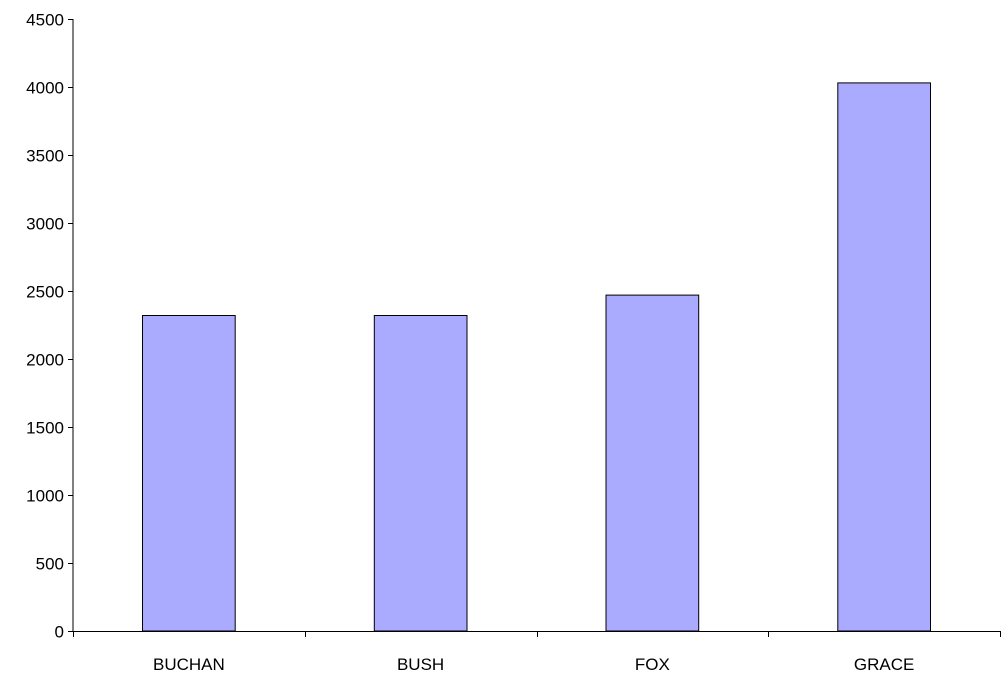 This screenshot has height=677, width=1006. What do you see at coordinates (537, 652) in the screenshot?
I see `x-axis: BUCHAN BUSH FOX GRACE` at bounding box center [537, 652].